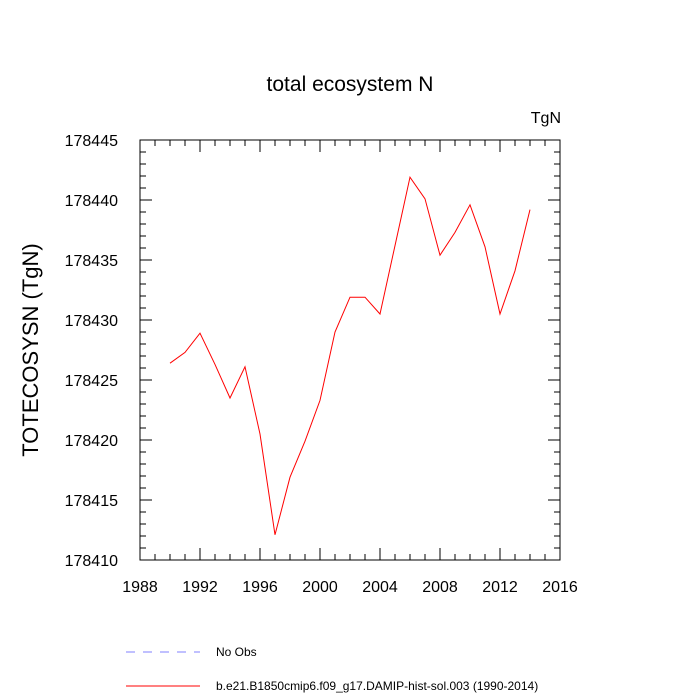  What do you see at coordinates (350, 587) in the screenshot?
I see `x-tick-labels: 1988 1992 1996 2000 2004 2008 2012 2016` at bounding box center [350, 587].